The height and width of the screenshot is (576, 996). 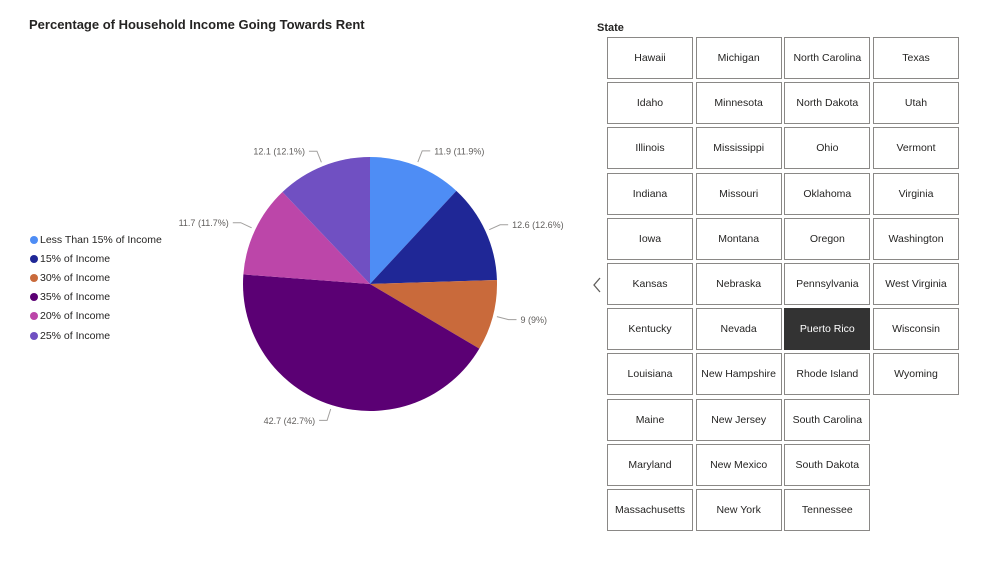 I want to click on state-tile: Idaho, so click(x=650, y=103).